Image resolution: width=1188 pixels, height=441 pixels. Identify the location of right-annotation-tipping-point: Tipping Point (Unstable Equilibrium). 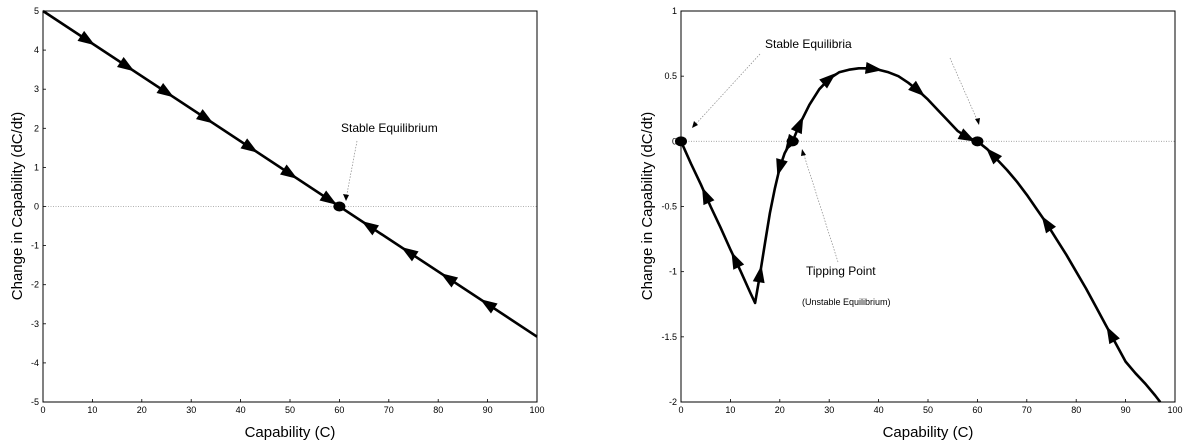
(846, 228).